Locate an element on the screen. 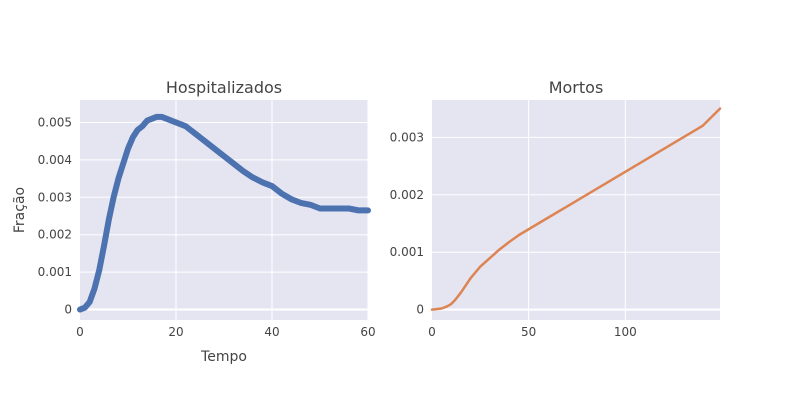 The width and height of the screenshot is (800, 400). x-tick-label: 40 is located at coordinates (271, 332).